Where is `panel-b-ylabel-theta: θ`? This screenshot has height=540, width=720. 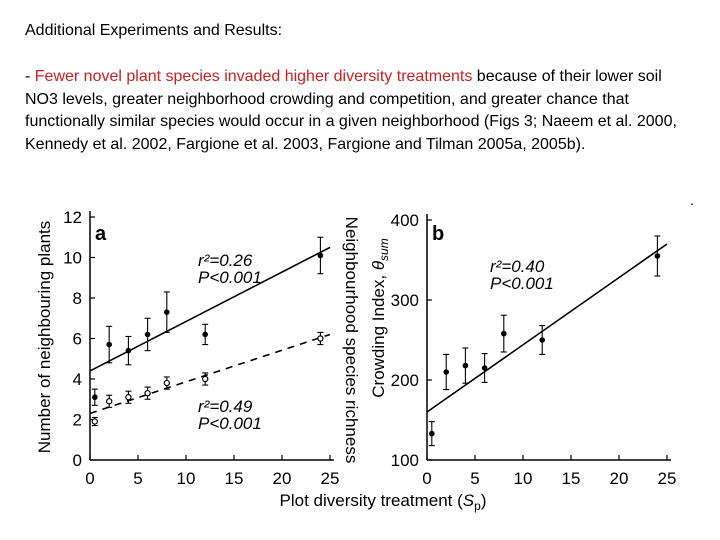
panel-b-ylabel-theta: θ is located at coordinates (378, 265).